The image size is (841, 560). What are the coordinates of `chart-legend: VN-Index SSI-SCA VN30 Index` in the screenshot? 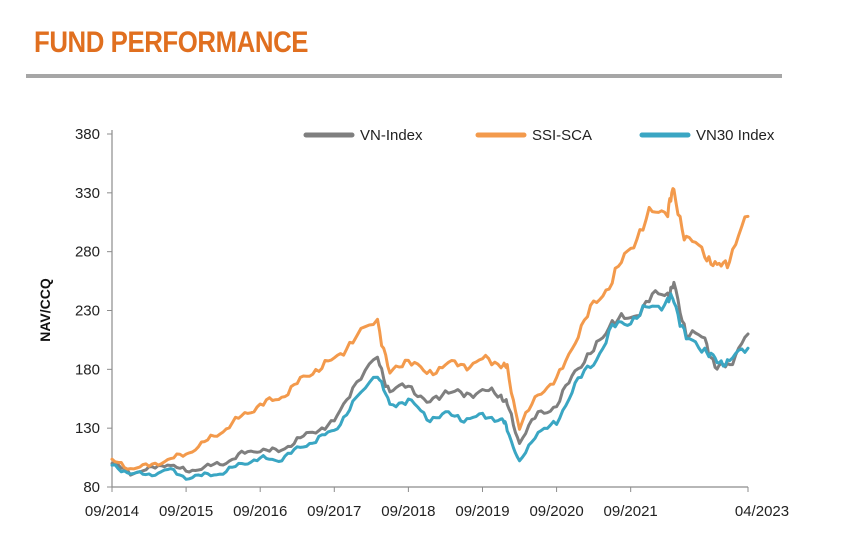 It's located at (539, 135).